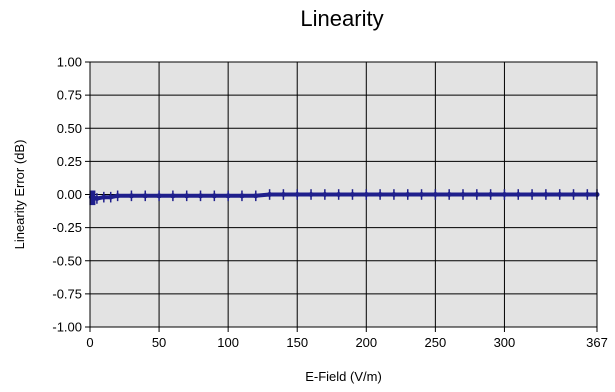  What do you see at coordinates (19, 195) in the screenshot?
I see `y-axis-label: Linearity Error (dB)` at bounding box center [19, 195].